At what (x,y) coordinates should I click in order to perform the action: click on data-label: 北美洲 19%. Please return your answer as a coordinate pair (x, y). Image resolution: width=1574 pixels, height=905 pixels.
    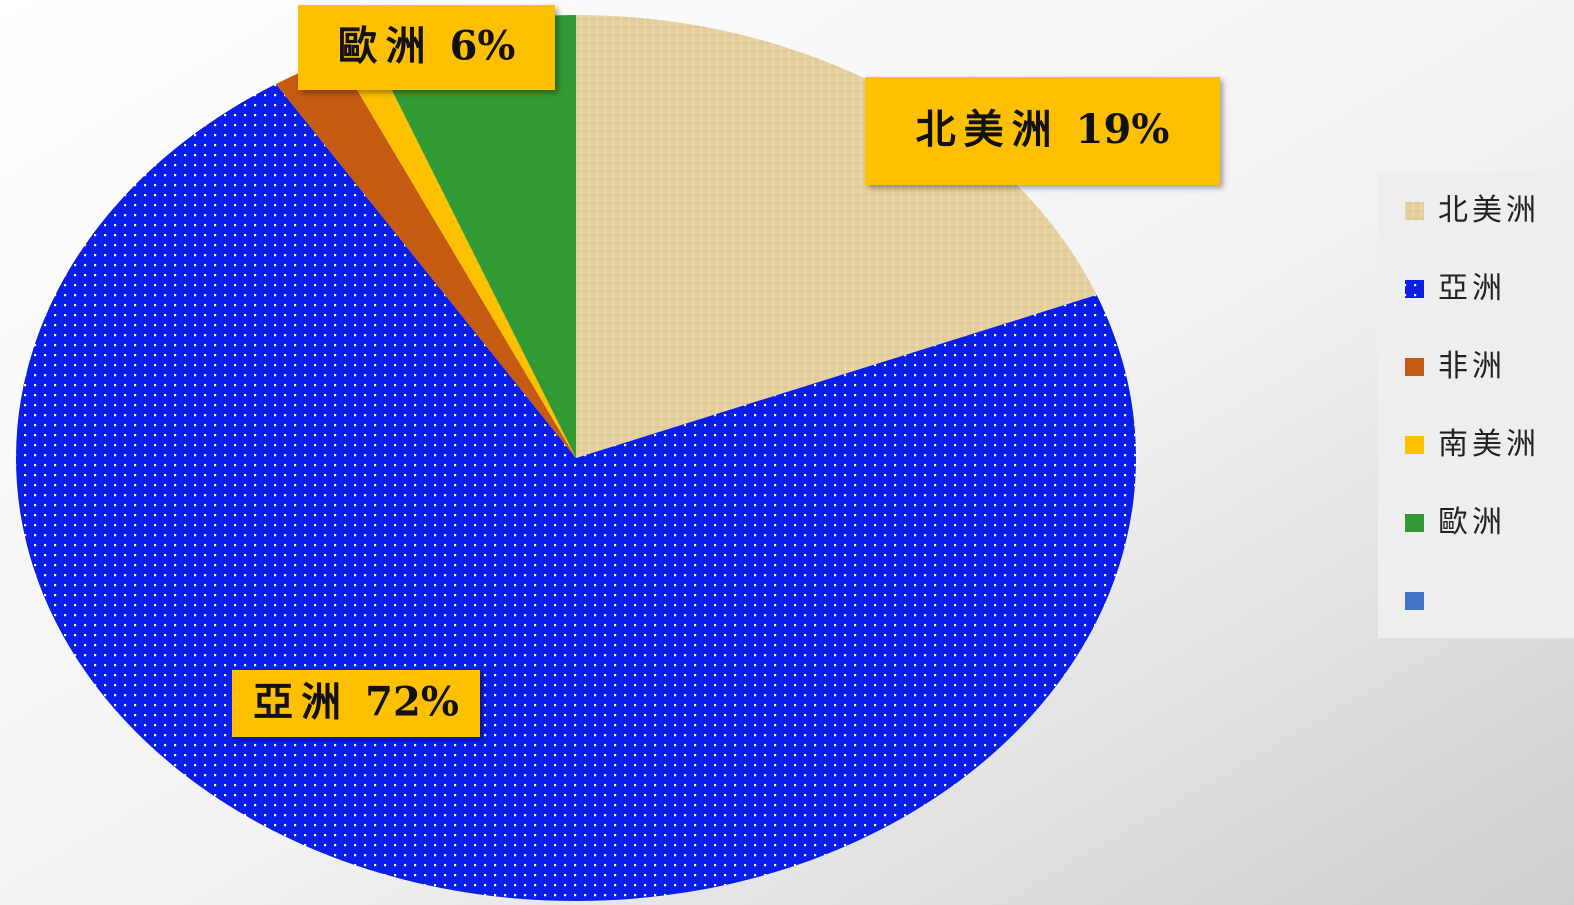
    Looking at the image, I should click on (1043, 129).